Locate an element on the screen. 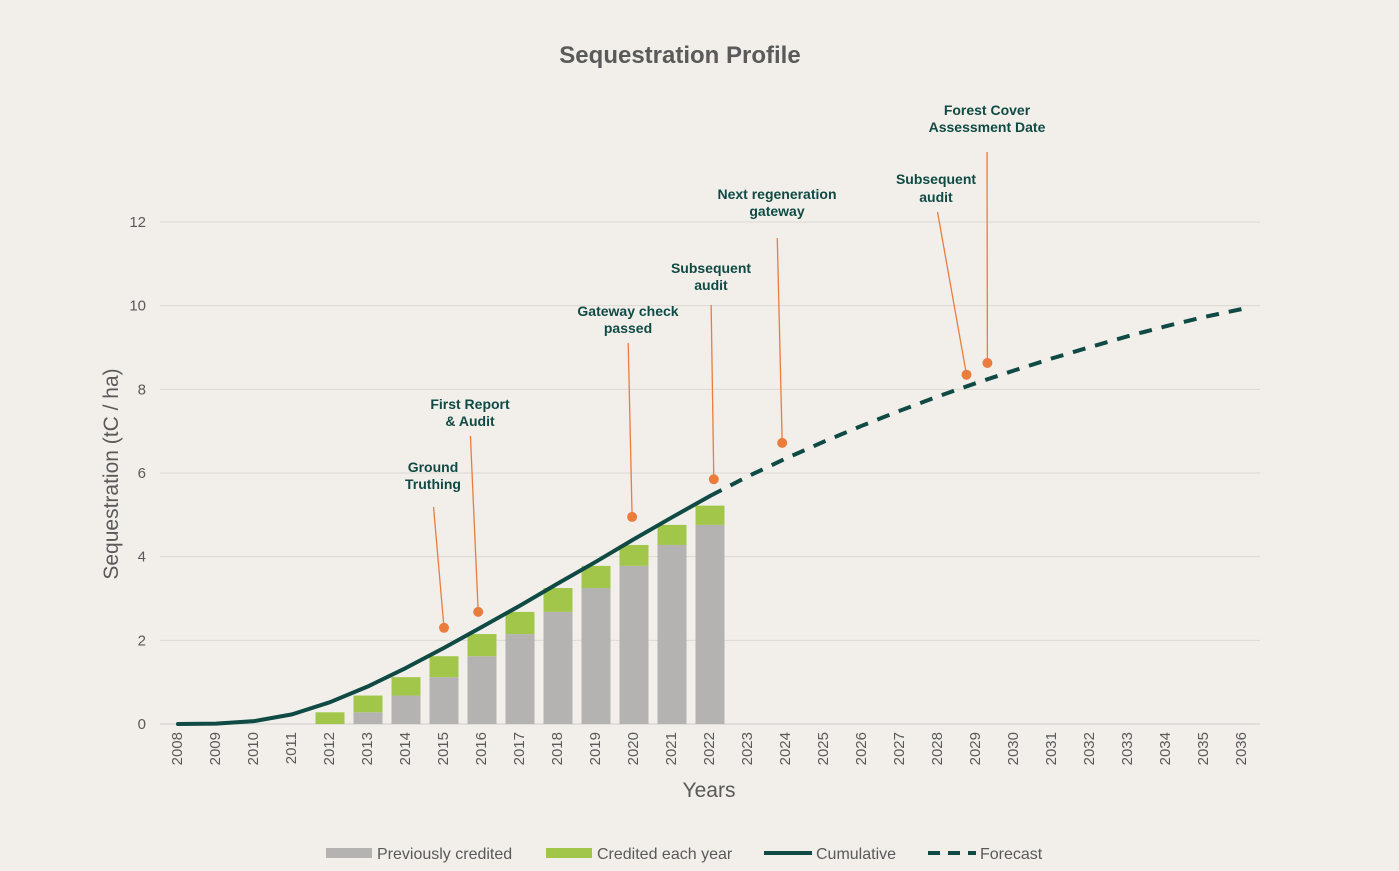 The width and height of the screenshot is (1399, 871). x-tick-label: 2020 is located at coordinates (633, 748).